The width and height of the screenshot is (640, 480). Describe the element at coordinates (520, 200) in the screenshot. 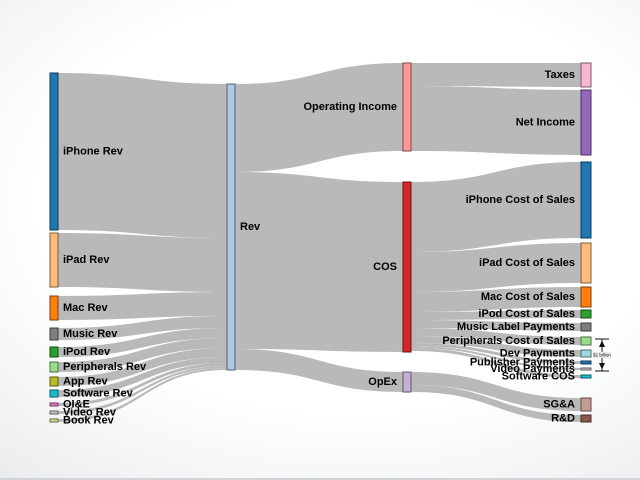

I see `label-iphone_cos: iPhone Cost of Sales` at that location.